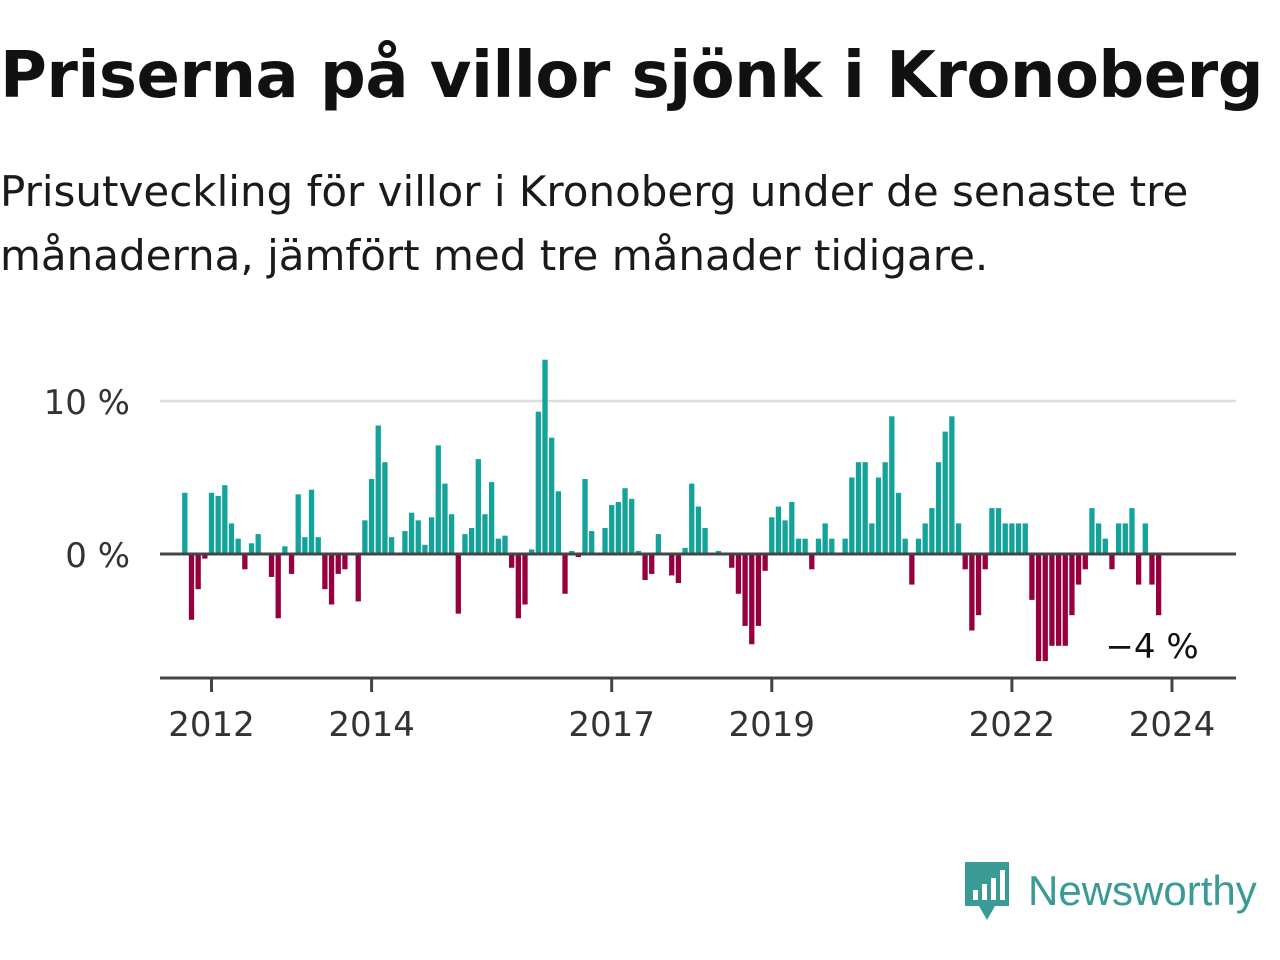 This screenshot has height=960, width=1280. Describe the element at coordinates (211, 725) in the screenshot. I see `x-tick-label: 2012` at that location.